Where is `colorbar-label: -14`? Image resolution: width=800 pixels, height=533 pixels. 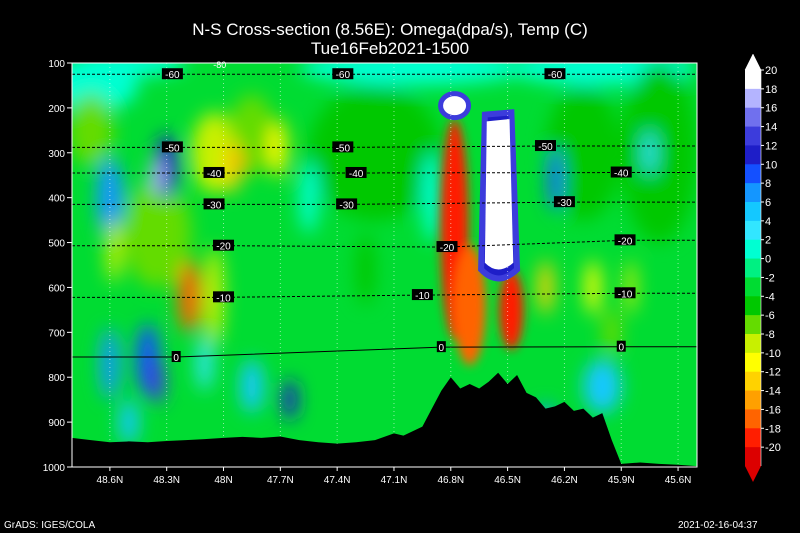
colorbar-label: -14 is located at coordinates (773, 392).